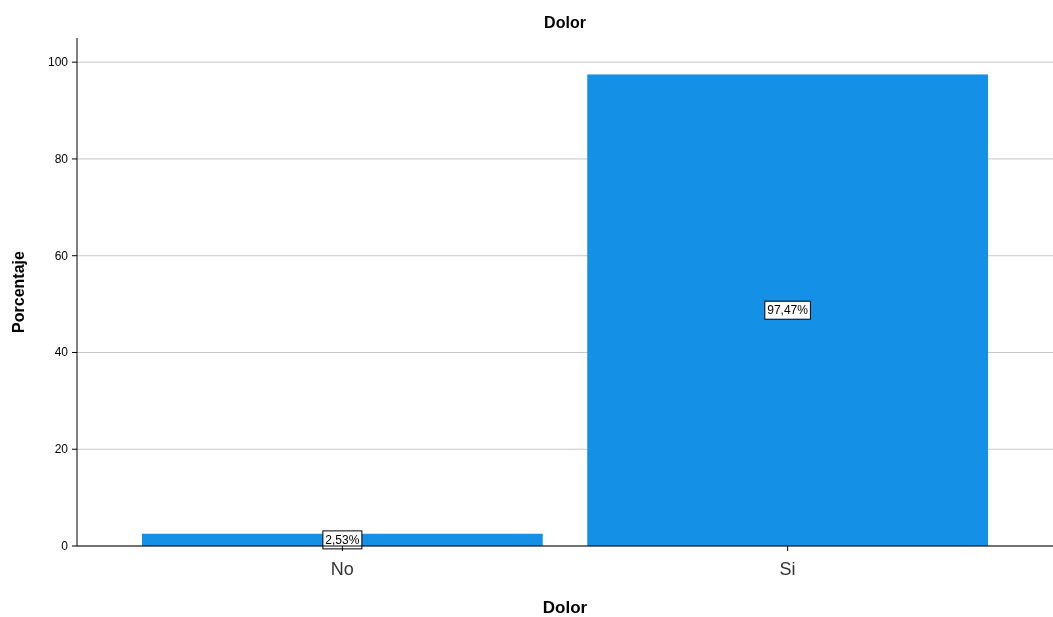  Describe the element at coordinates (787, 569) in the screenshot. I see `x-tick-label: Si` at that location.